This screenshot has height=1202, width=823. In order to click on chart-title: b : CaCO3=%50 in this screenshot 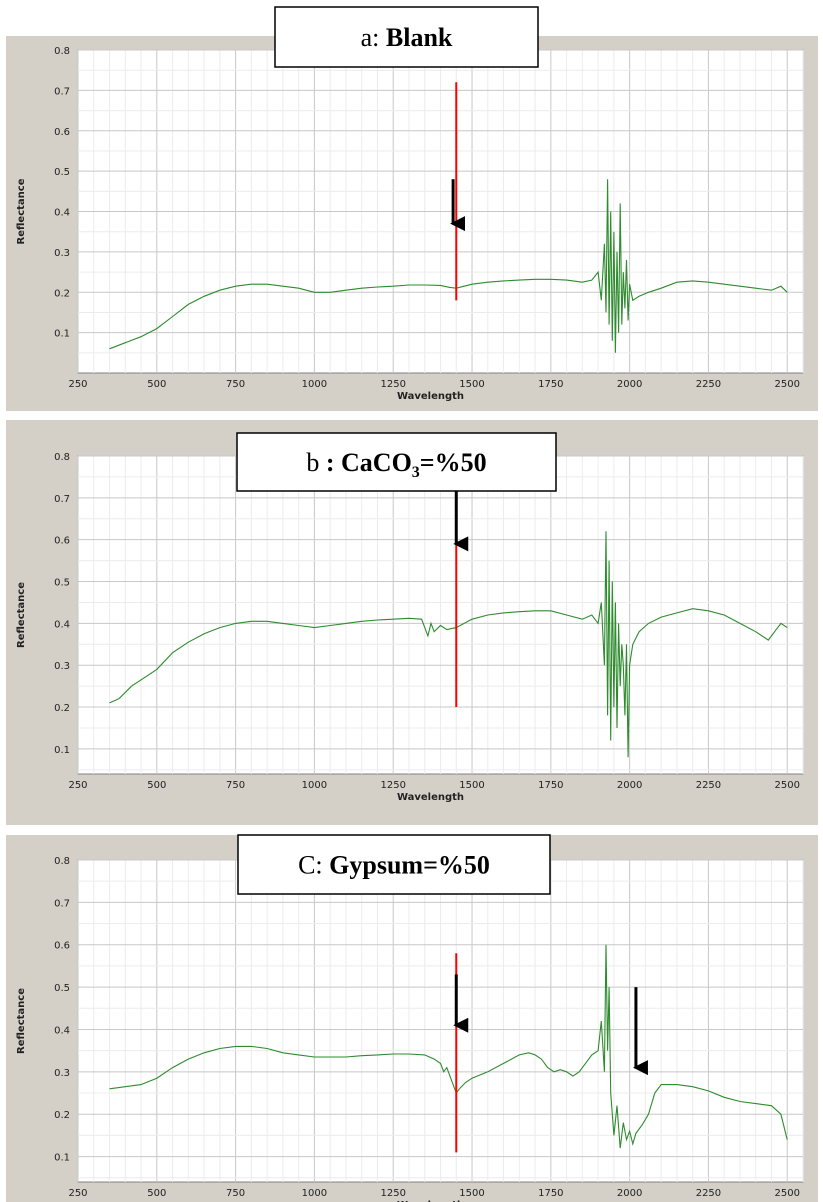, I will do `click(396, 464)`.